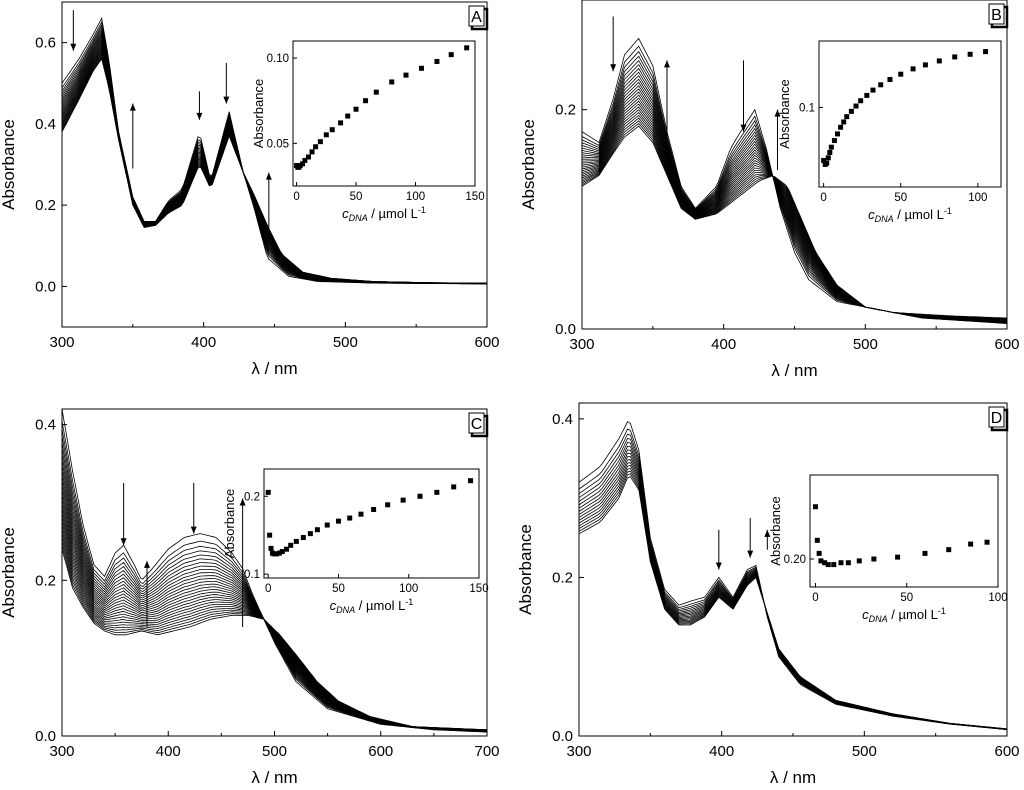  I want to click on inset-chart: 0 50 100 0.20 cDNA / µmol L-1 Absorbance, so click(888, 549).